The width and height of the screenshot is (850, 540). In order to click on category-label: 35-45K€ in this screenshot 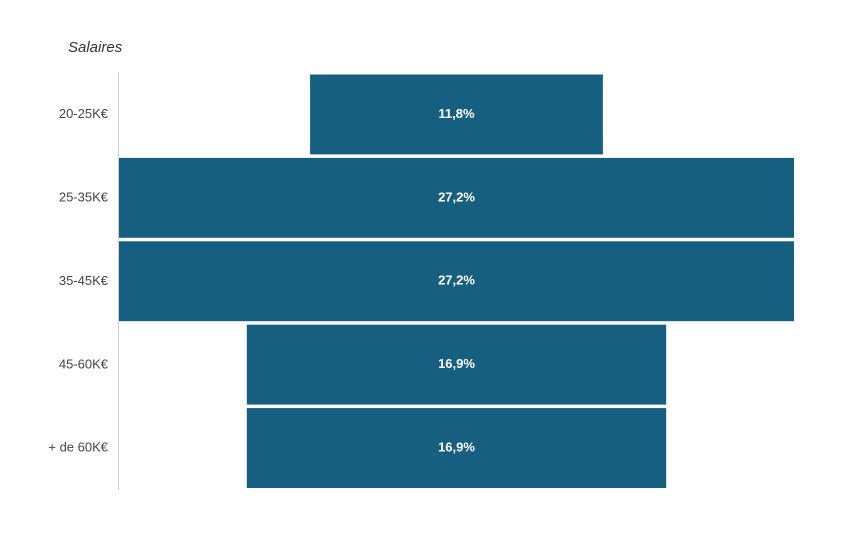, I will do `click(84, 280)`.